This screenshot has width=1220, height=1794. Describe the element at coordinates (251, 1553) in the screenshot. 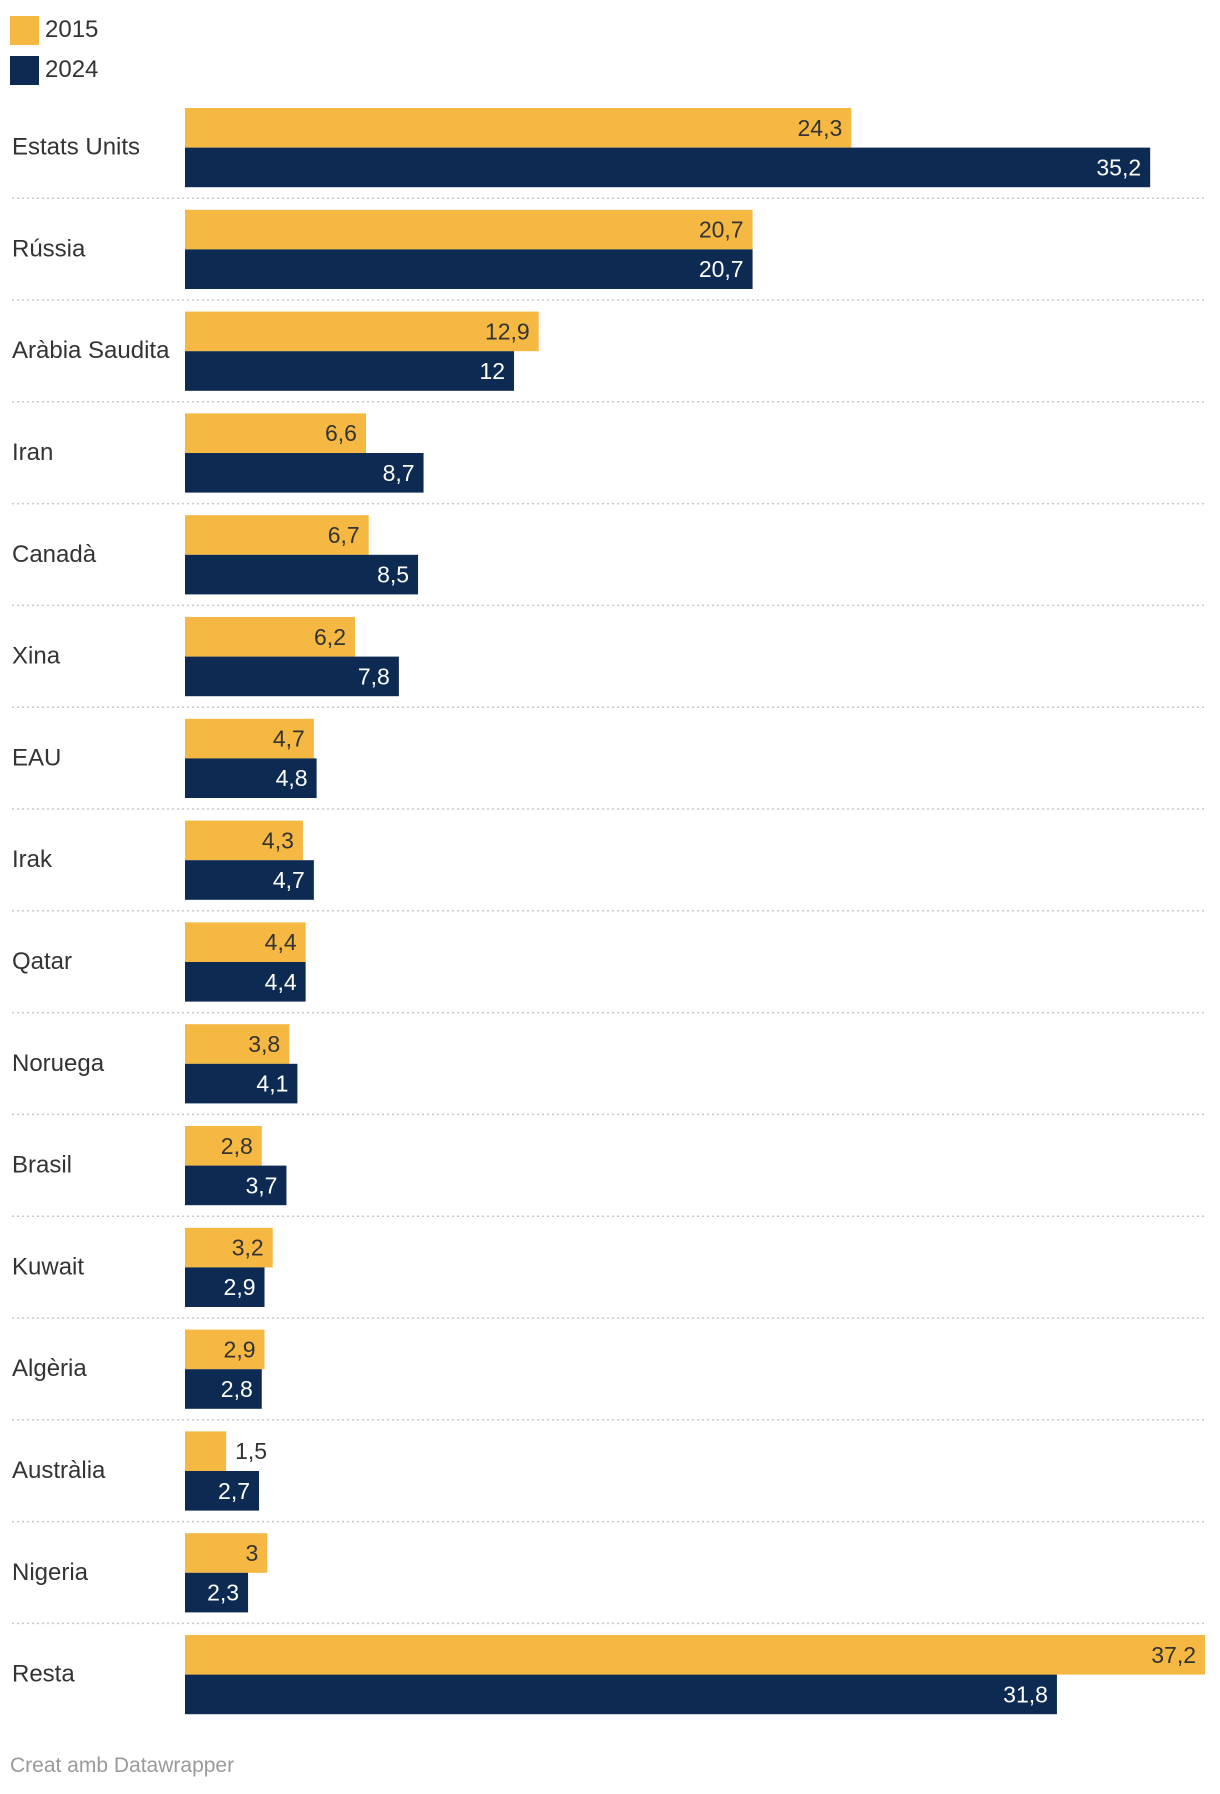

I see `value-label-nigeria-2015: 3` at that location.